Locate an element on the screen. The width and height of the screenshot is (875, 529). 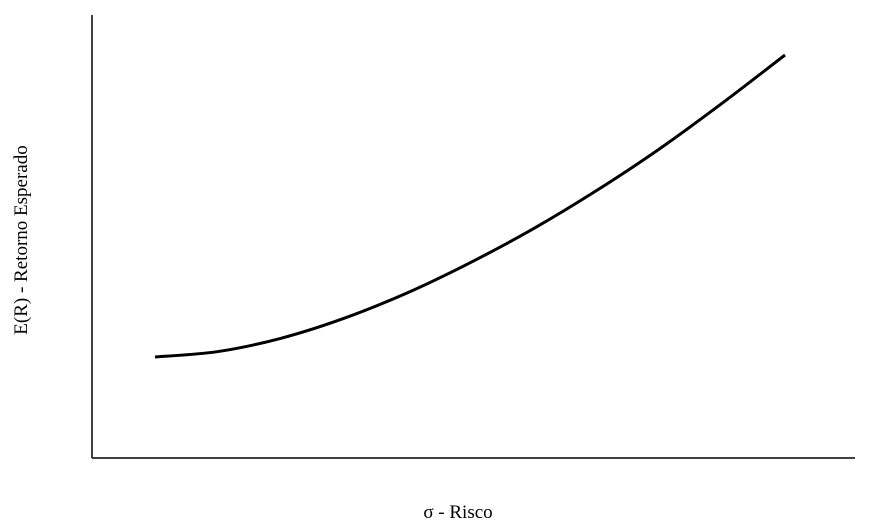
x-axis-label: σ - Risco is located at coordinates (457, 512).